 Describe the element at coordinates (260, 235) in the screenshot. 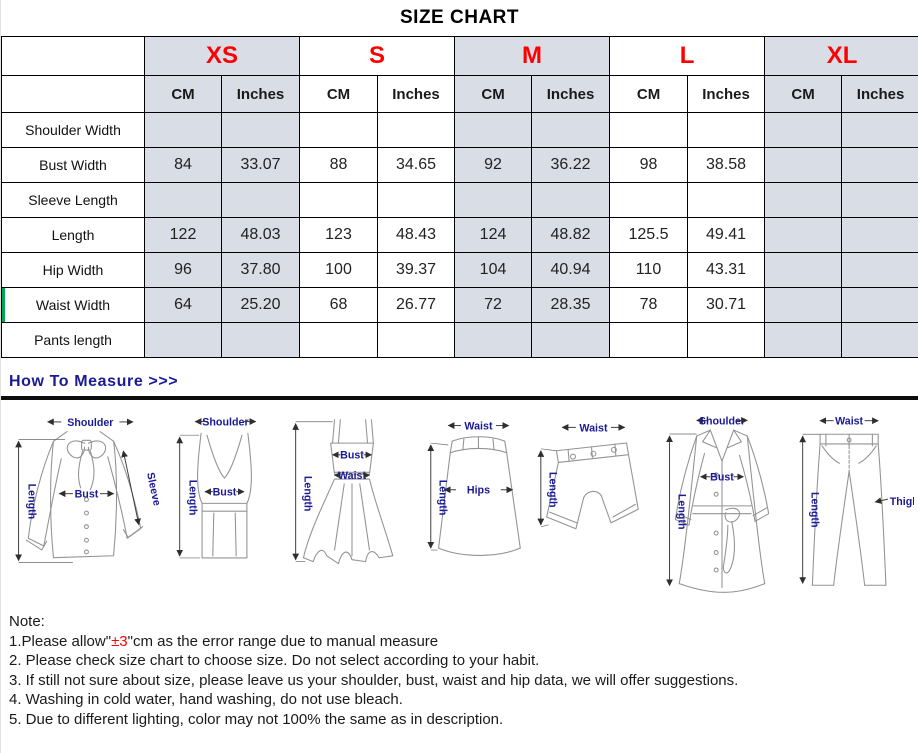

I see `cell-xs-inches: 48.03` at that location.